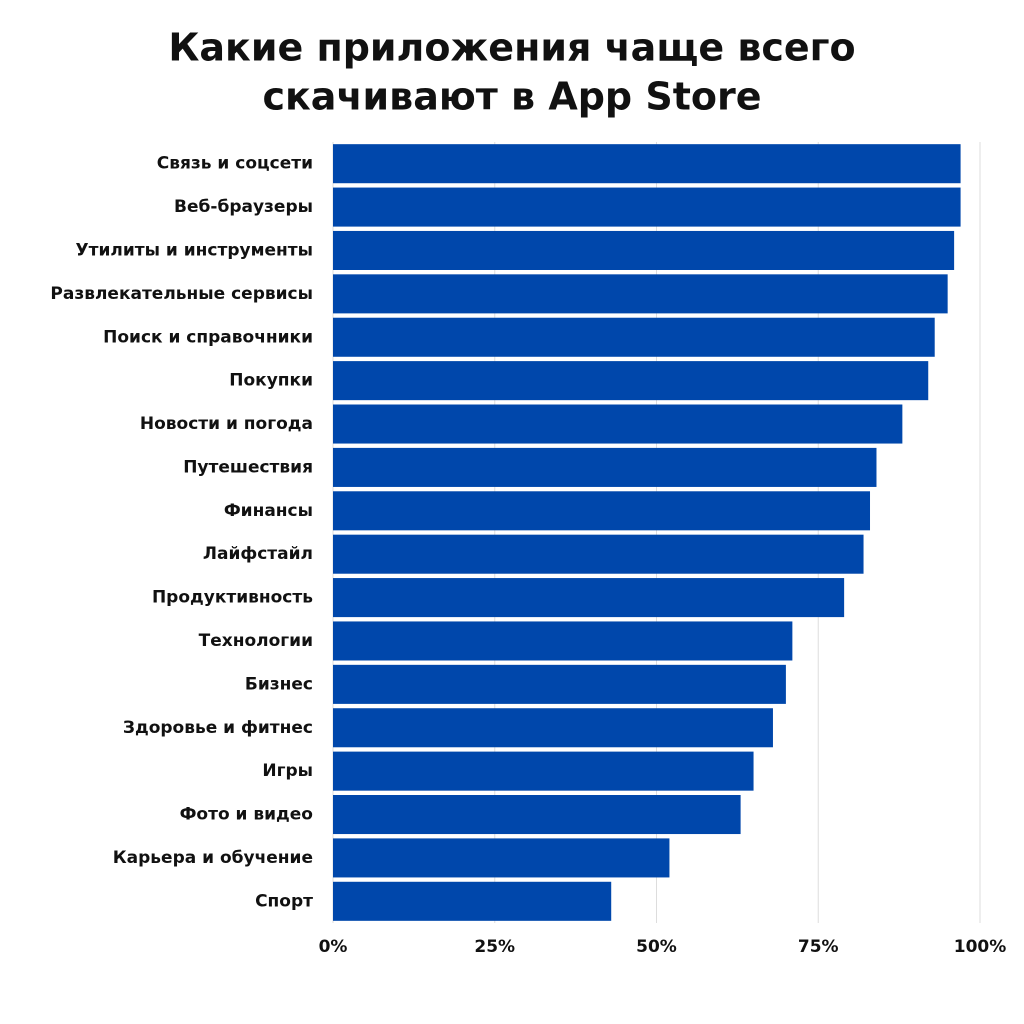 The image size is (1024, 1024). What do you see at coordinates (494, 947) in the screenshot?
I see `x-tick-label: 25%` at bounding box center [494, 947].